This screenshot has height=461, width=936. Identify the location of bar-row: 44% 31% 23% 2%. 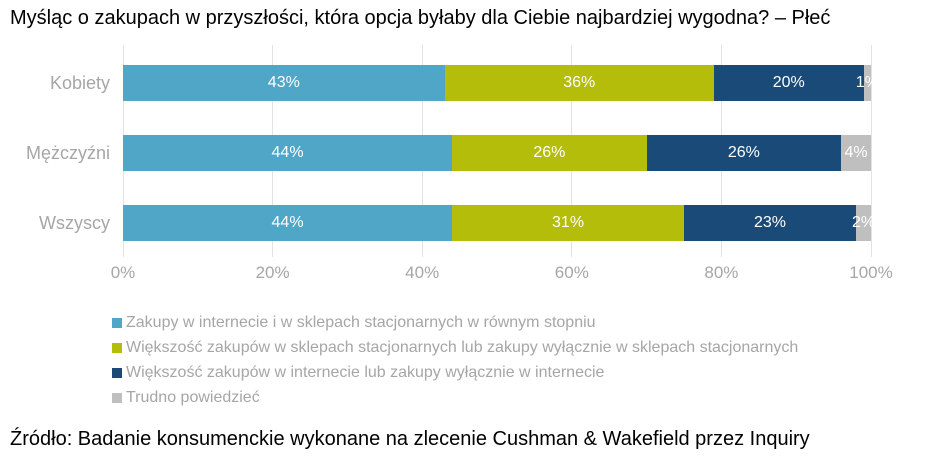
(499, 223).